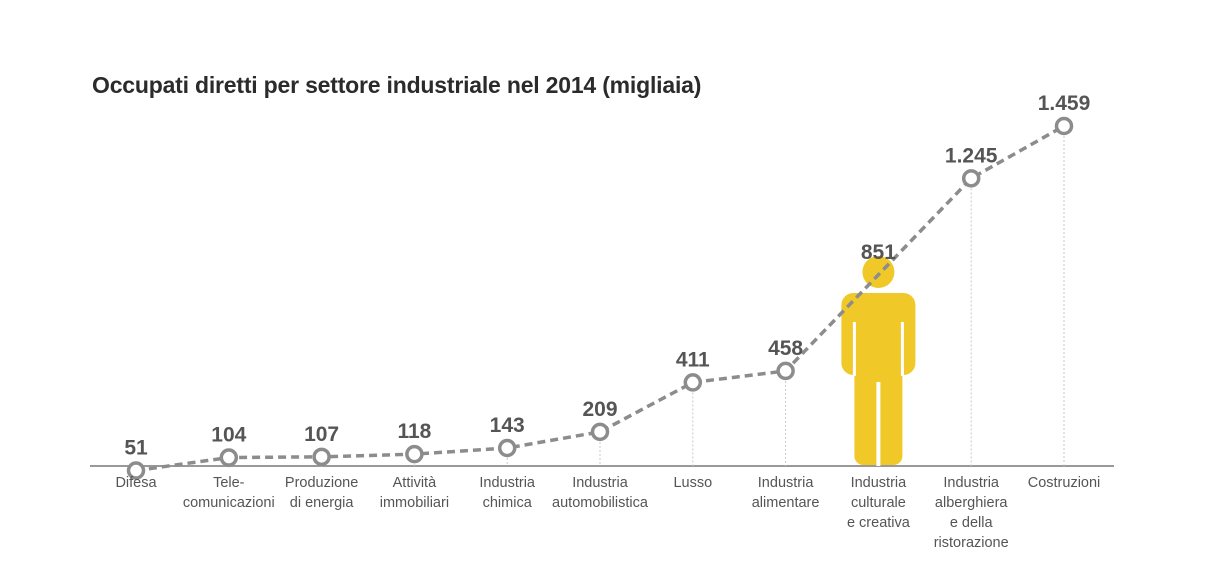 The width and height of the screenshot is (1214, 585). I want to click on category-label: Difesa, so click(136, 483).